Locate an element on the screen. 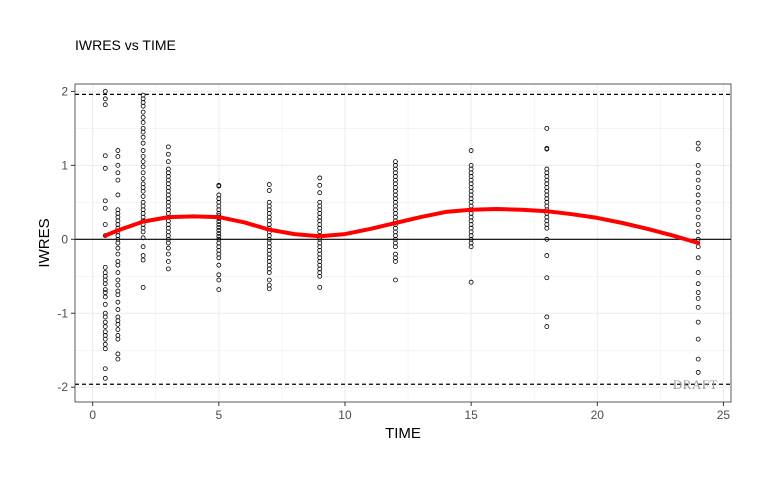 This screenshot has width=768, height=480. x-tick-label: 20 is located at coordinates (598, 415).